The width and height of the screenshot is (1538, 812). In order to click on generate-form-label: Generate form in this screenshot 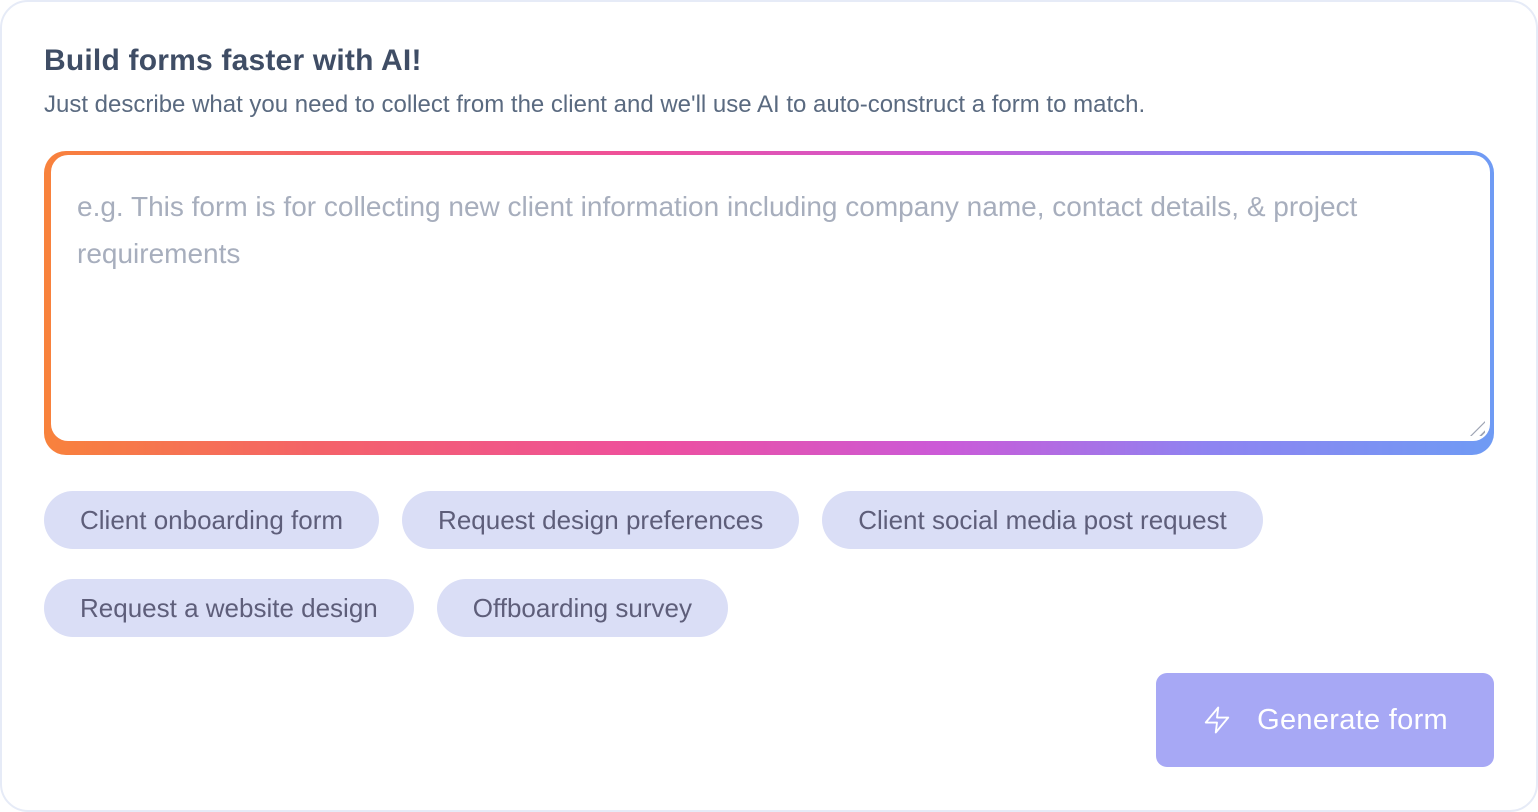, I will do `click(1352, 719)`.